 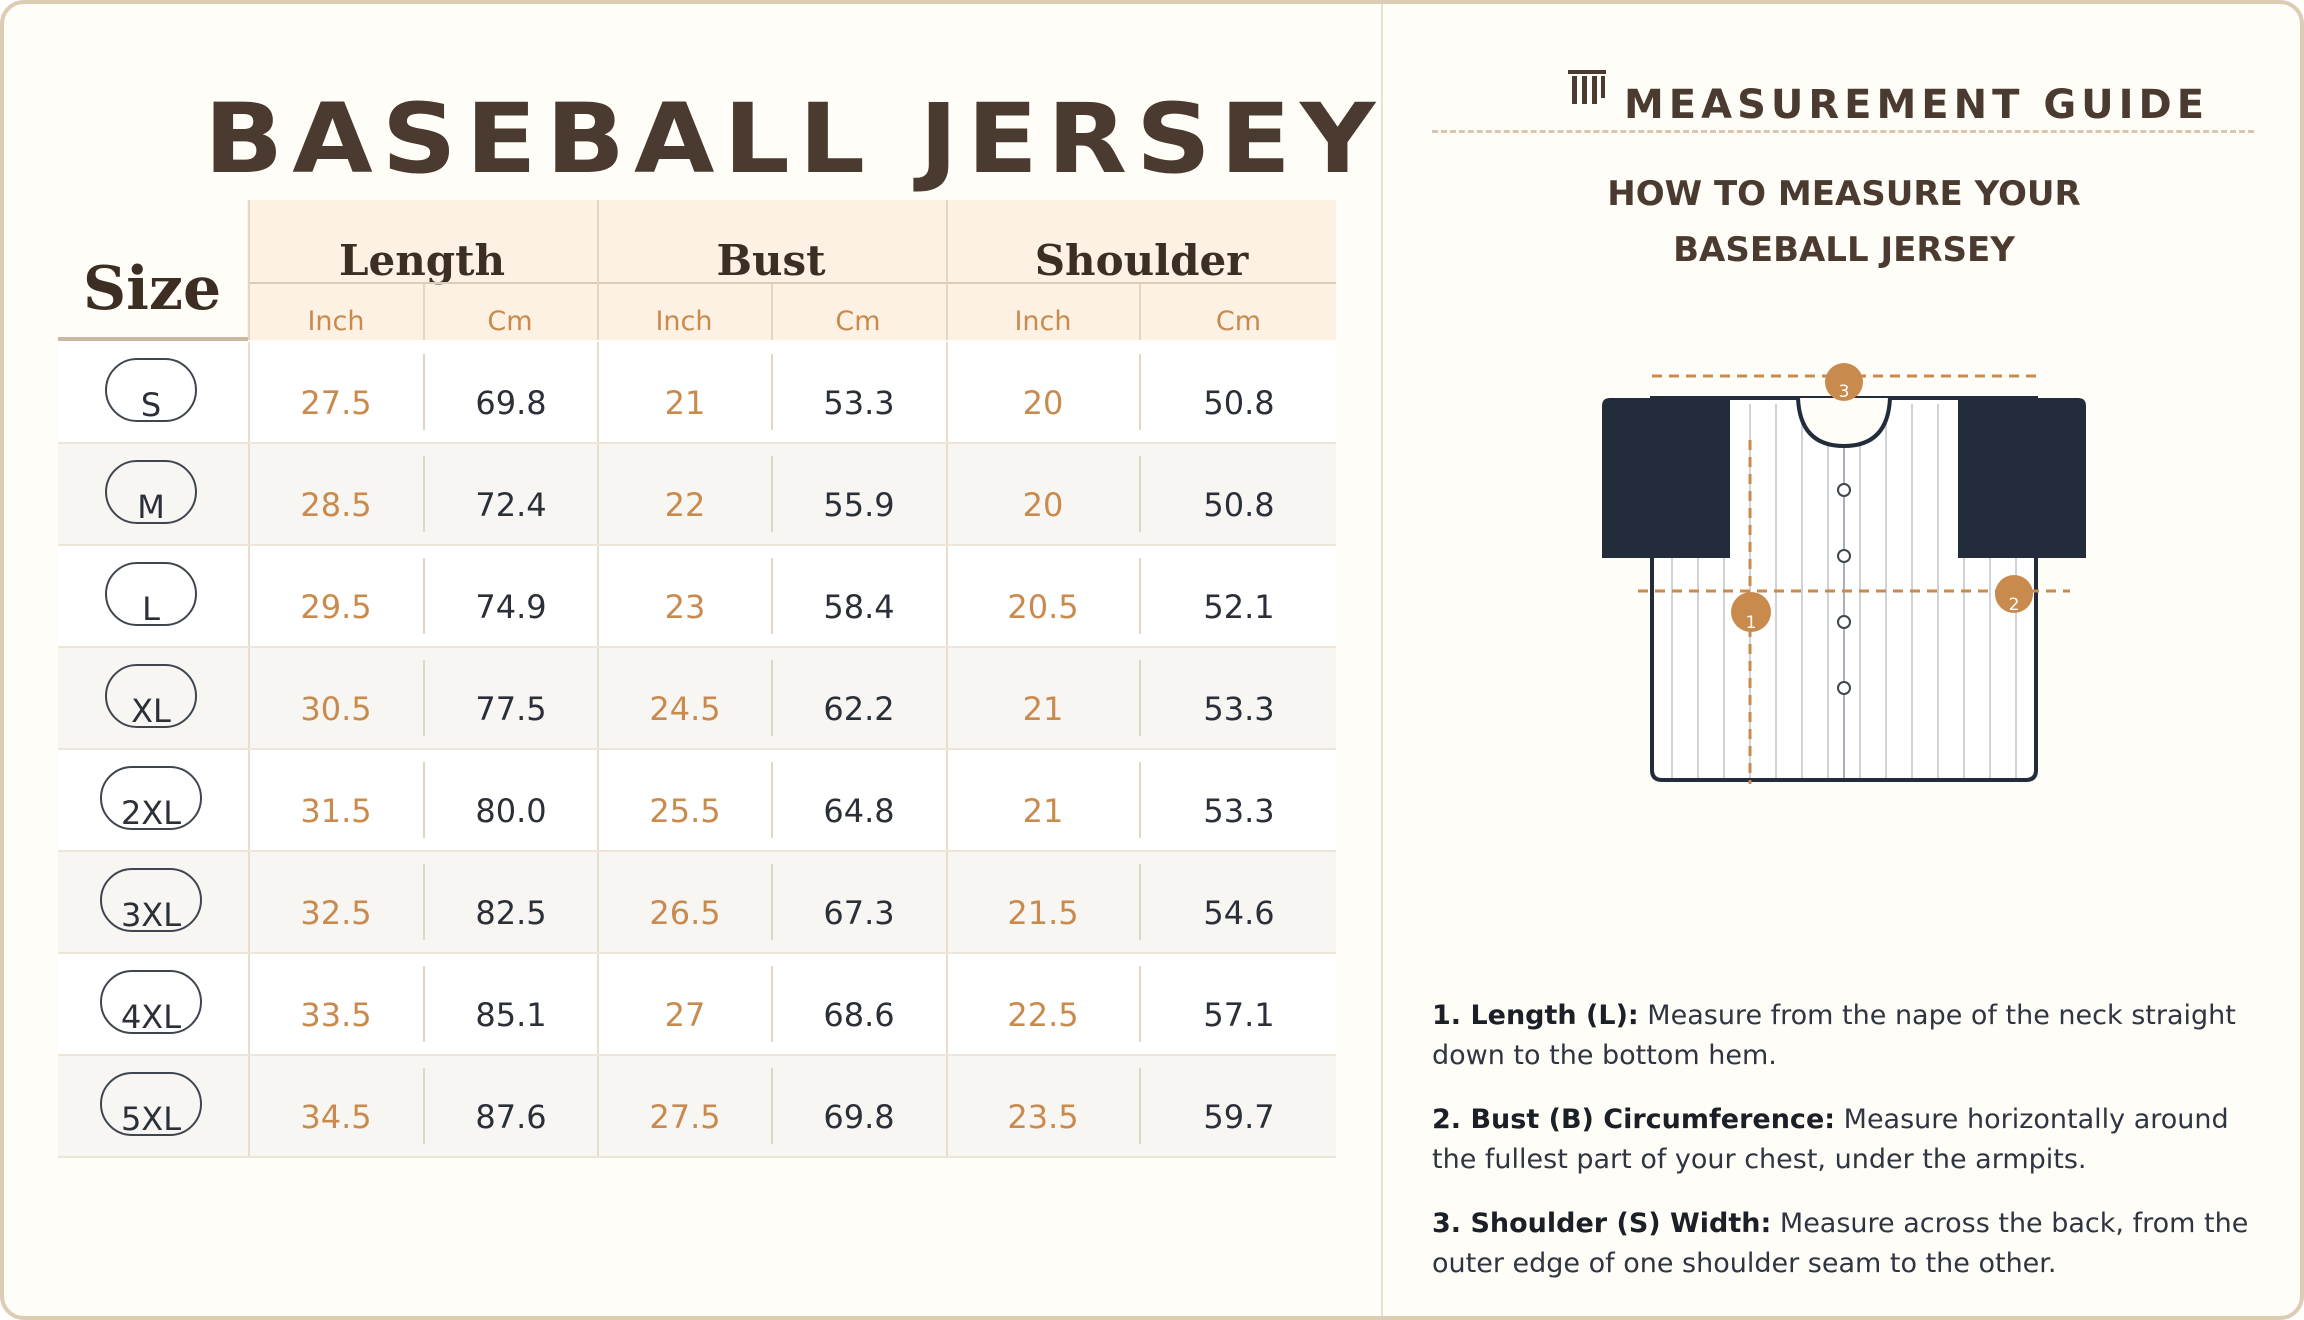 I want to click on shoulder-group-header: Shoulder, so click(x=1141, y=260).